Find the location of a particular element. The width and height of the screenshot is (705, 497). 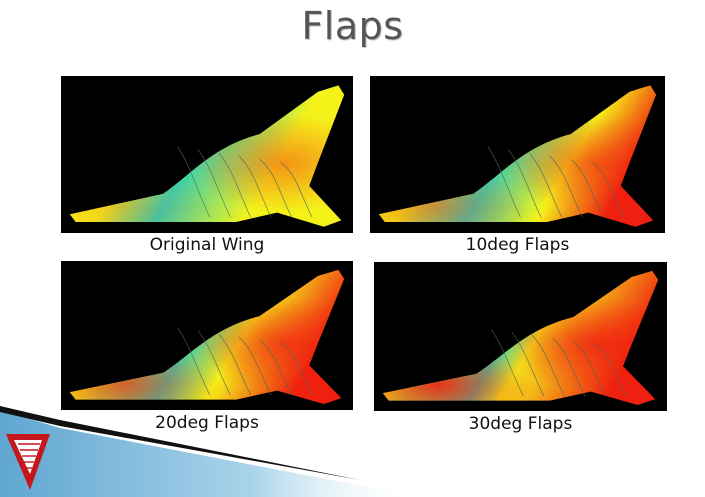

caption-30deg-flaps: 30deg Flaps is located at coordinates (520, 424).